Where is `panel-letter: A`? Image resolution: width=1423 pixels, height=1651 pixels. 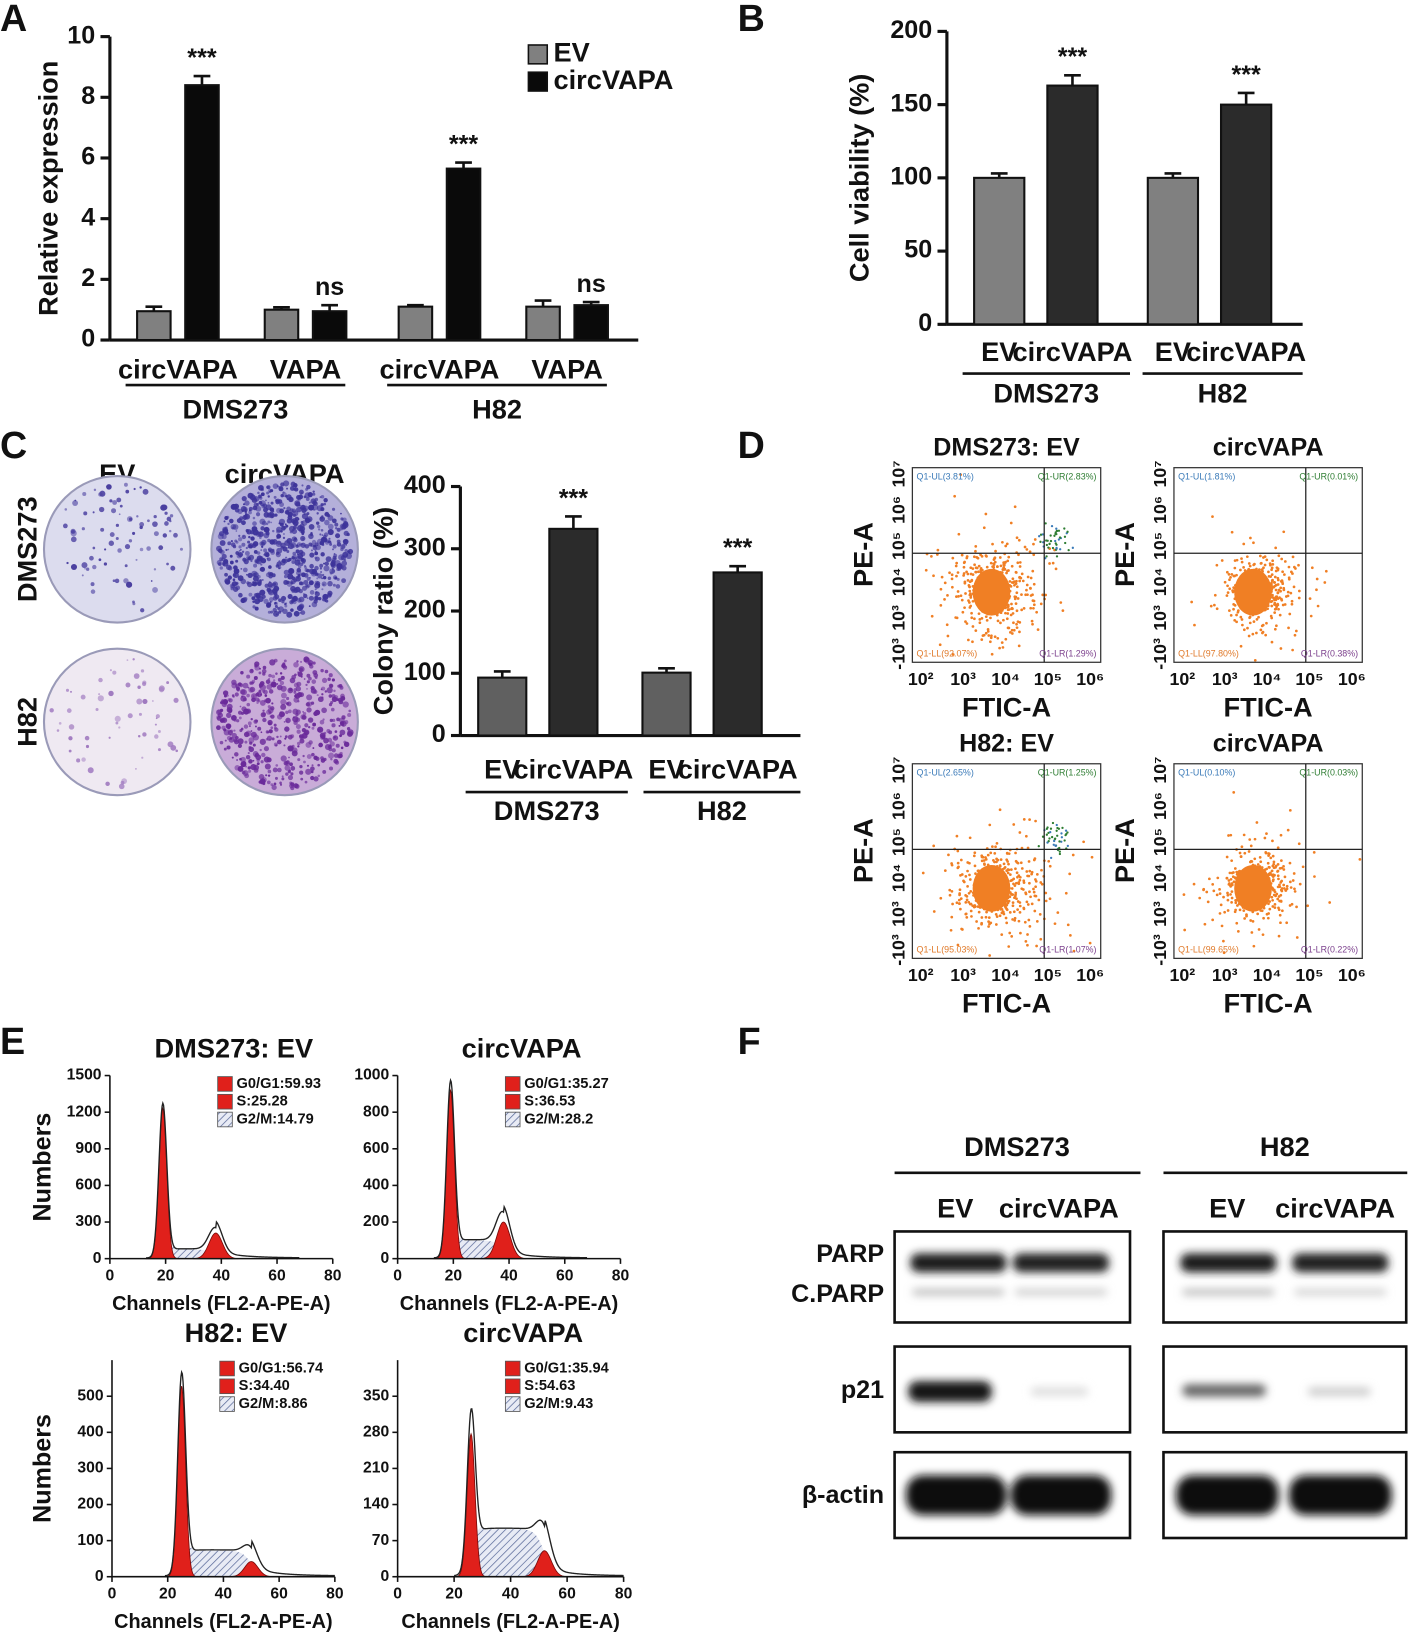 panel-letter: A is located at coordinates (13, 19).